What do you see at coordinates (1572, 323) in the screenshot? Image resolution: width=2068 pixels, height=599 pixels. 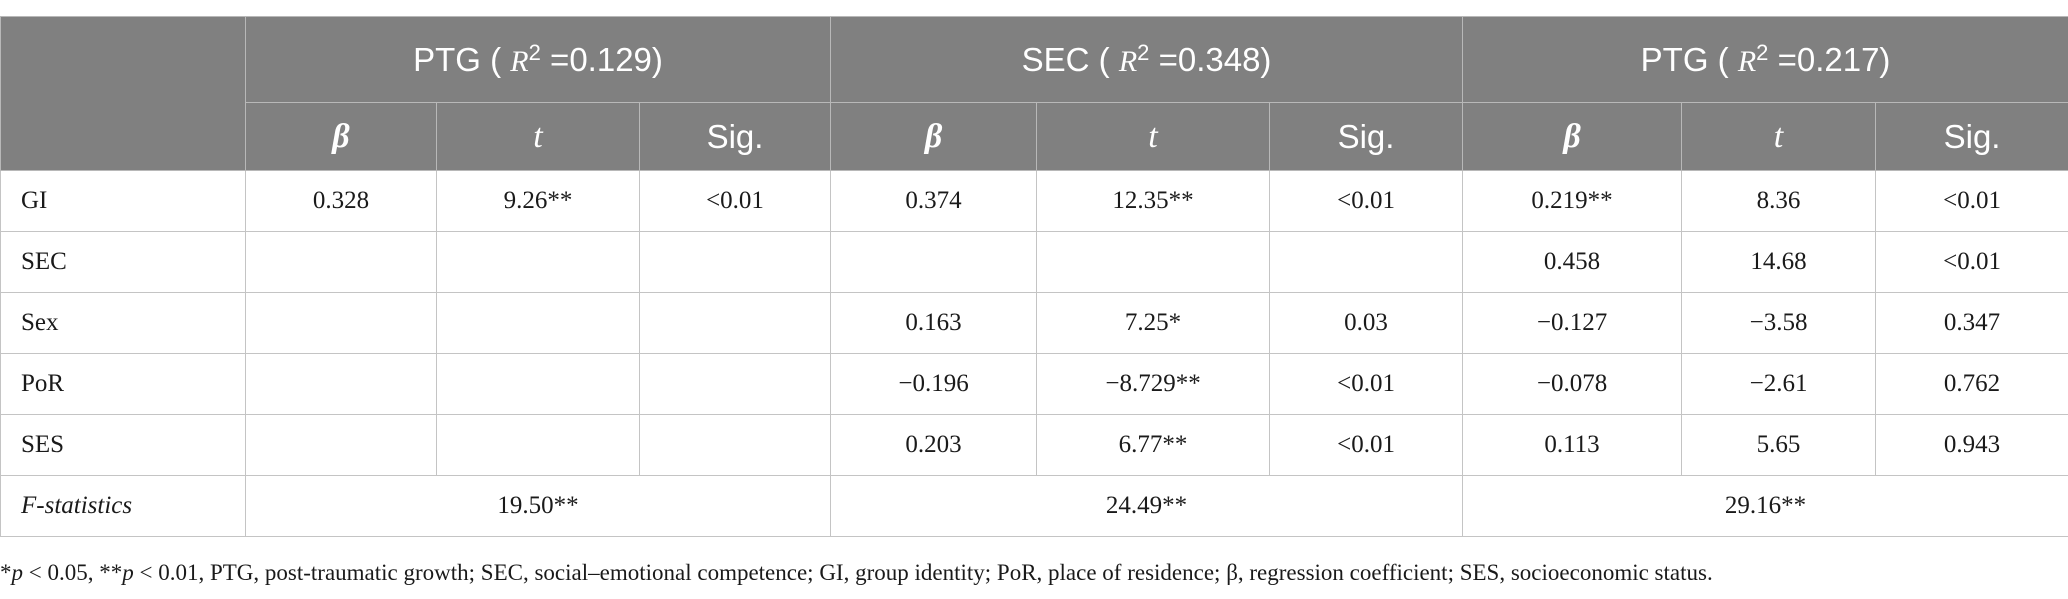 I see `table-cell: −0.127` at bounding box center [1572, 323].